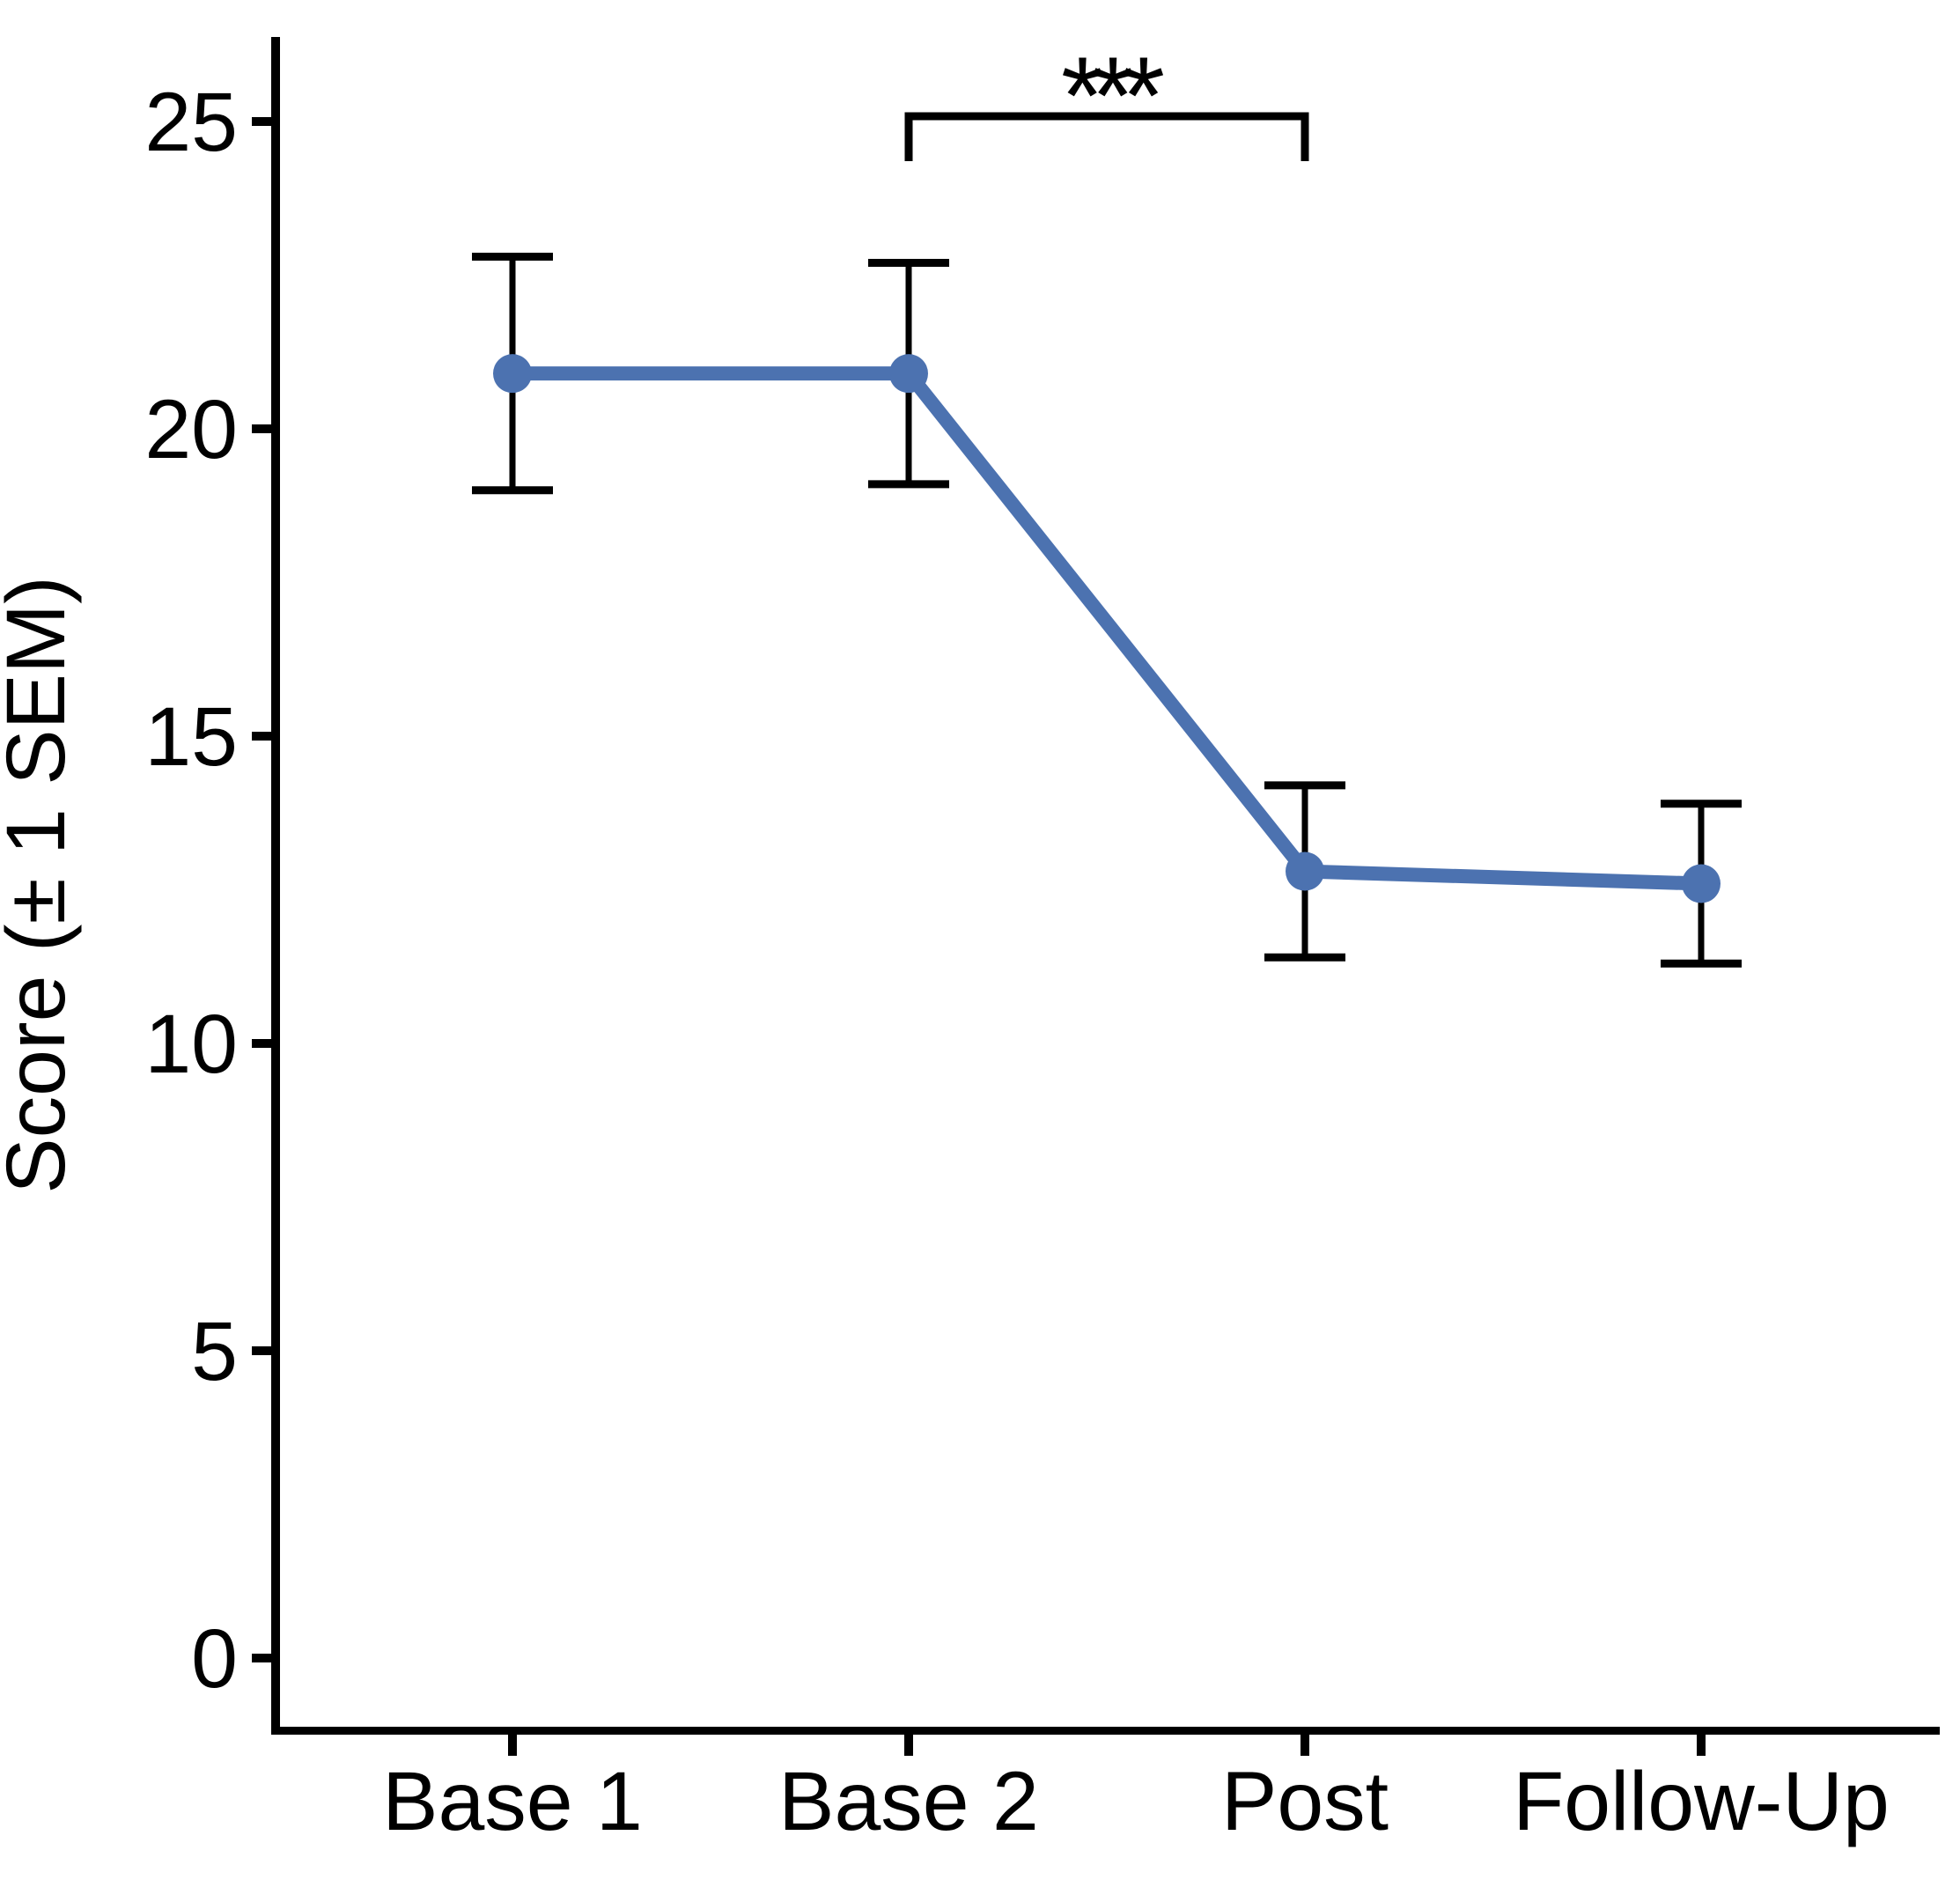 This screenshot has height=1887, width=1960. What do you see at coordinates (512, 1802) in the screenshot?
I see `x-tick-label-base-1: Base 1` at bounding box center [512, 1802].